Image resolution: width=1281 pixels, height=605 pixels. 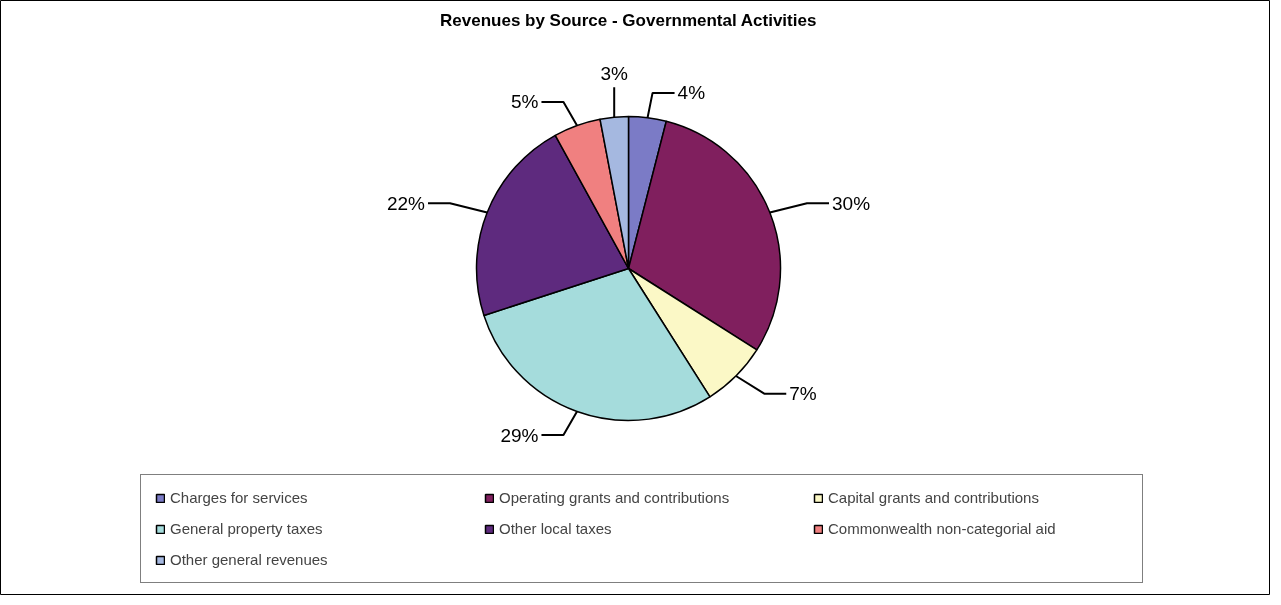 I want to click on legend-label: General property taxes, so click(x=247, y=528).